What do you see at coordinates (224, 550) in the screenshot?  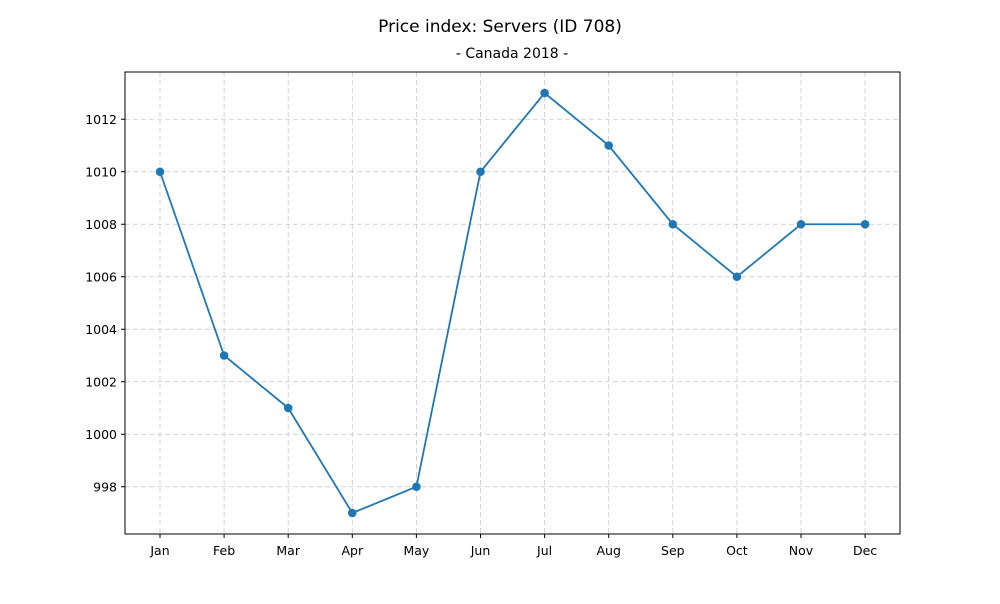 I see `x-tick-label: Feb` at bounding box center [224, 550].